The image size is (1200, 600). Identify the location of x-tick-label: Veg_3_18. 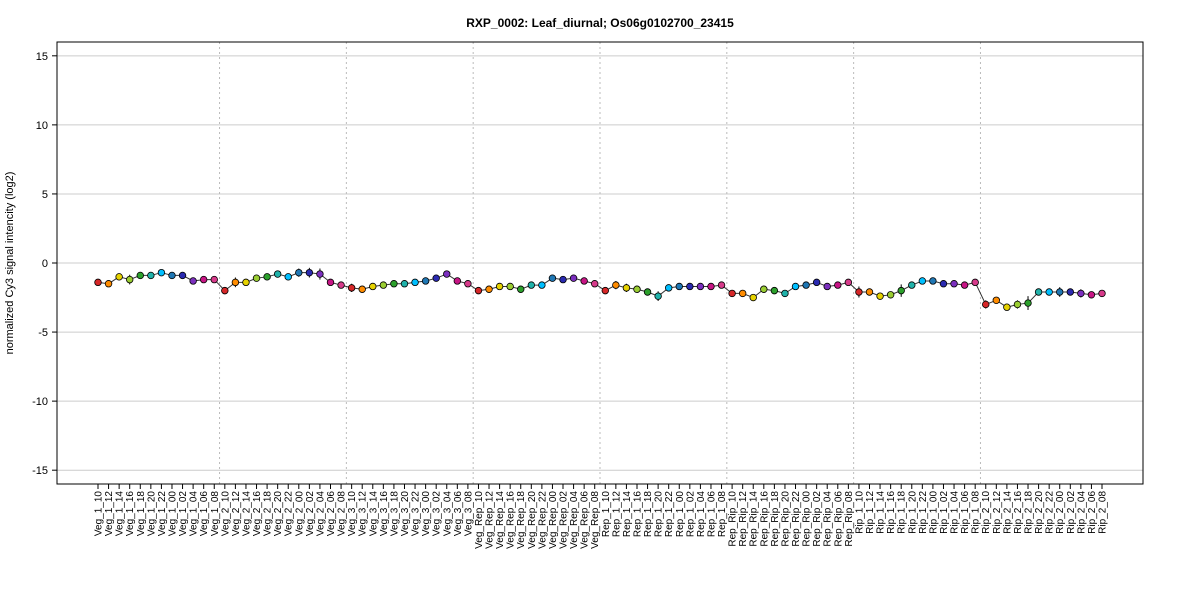
(394, 513).